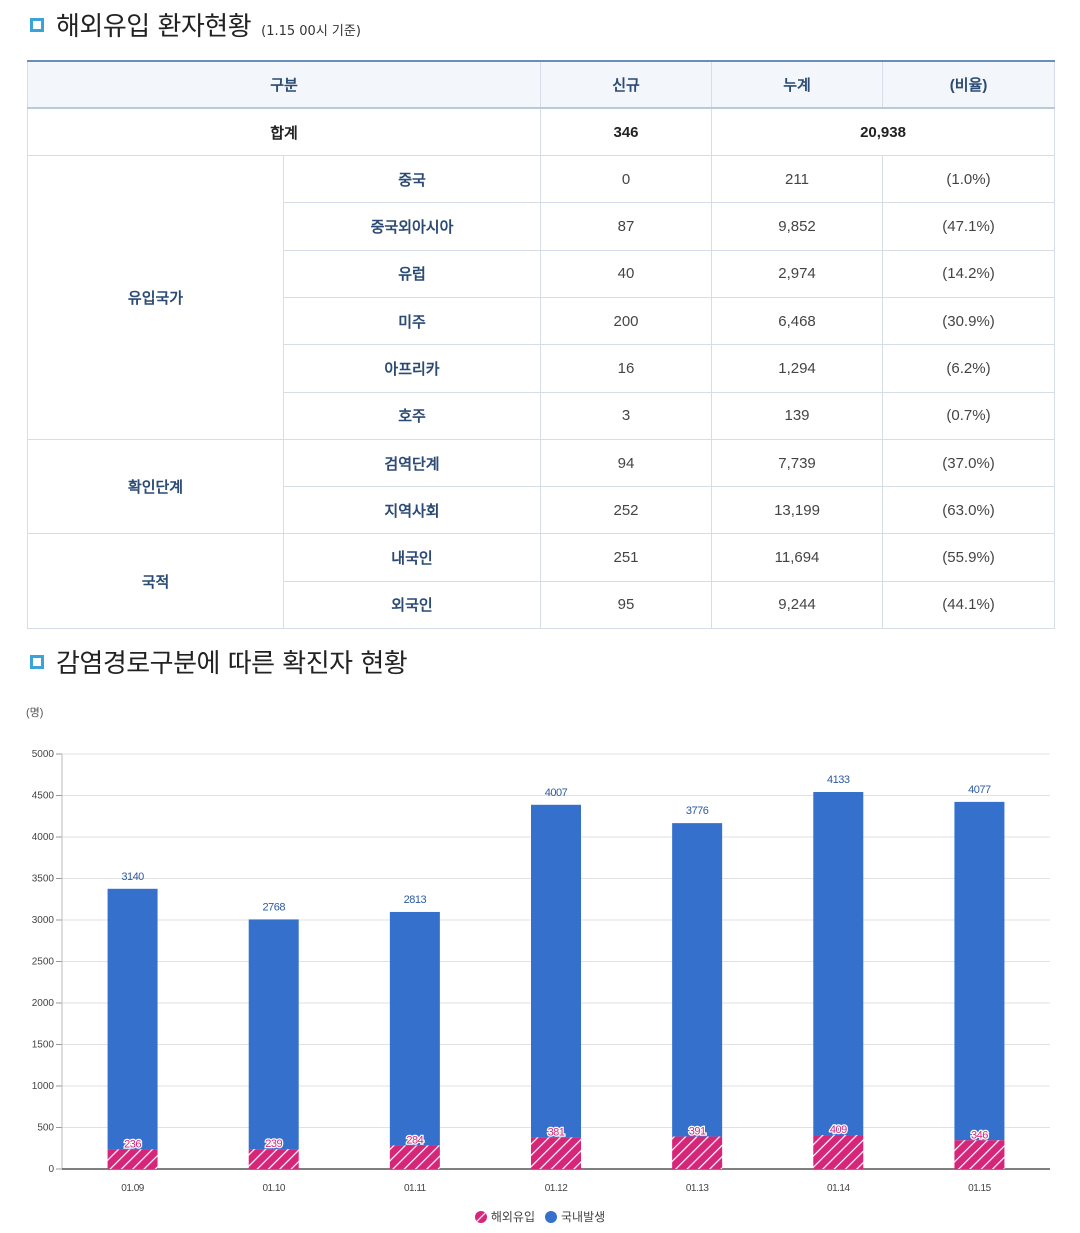 This screenshot has width=1080, height=1233. What do you see at coordinates (195, 24) in the screenshot?
I see `section-title-overseas: 해외유입 환자현황 (1.15 00시 기준)` at bounding box center [195, 24].